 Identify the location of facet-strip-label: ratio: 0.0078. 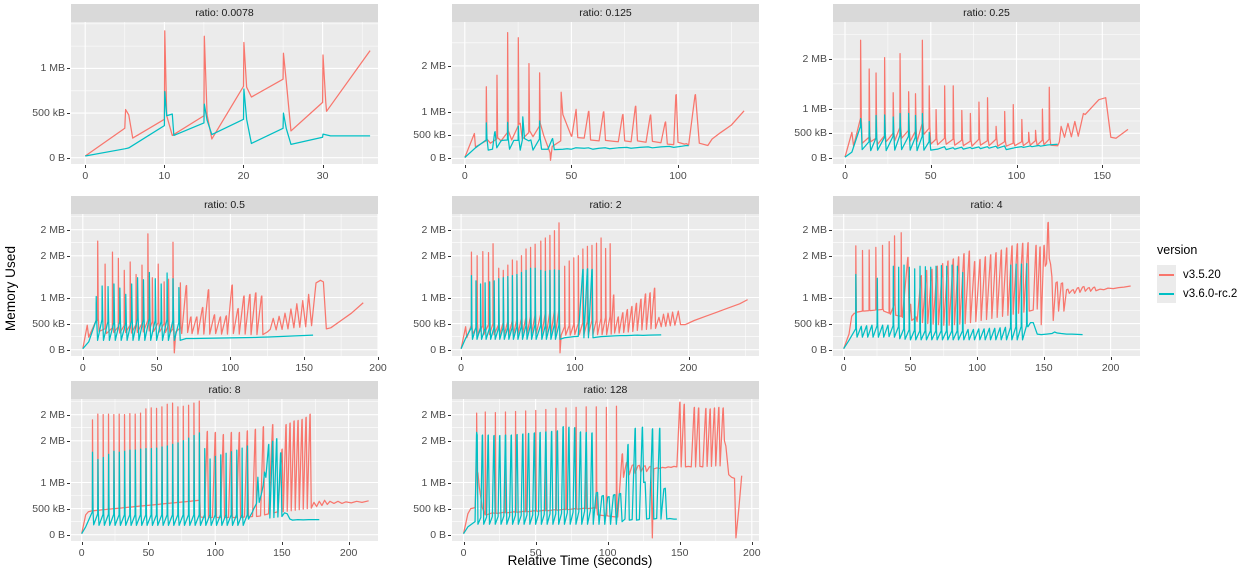
(224, 13).